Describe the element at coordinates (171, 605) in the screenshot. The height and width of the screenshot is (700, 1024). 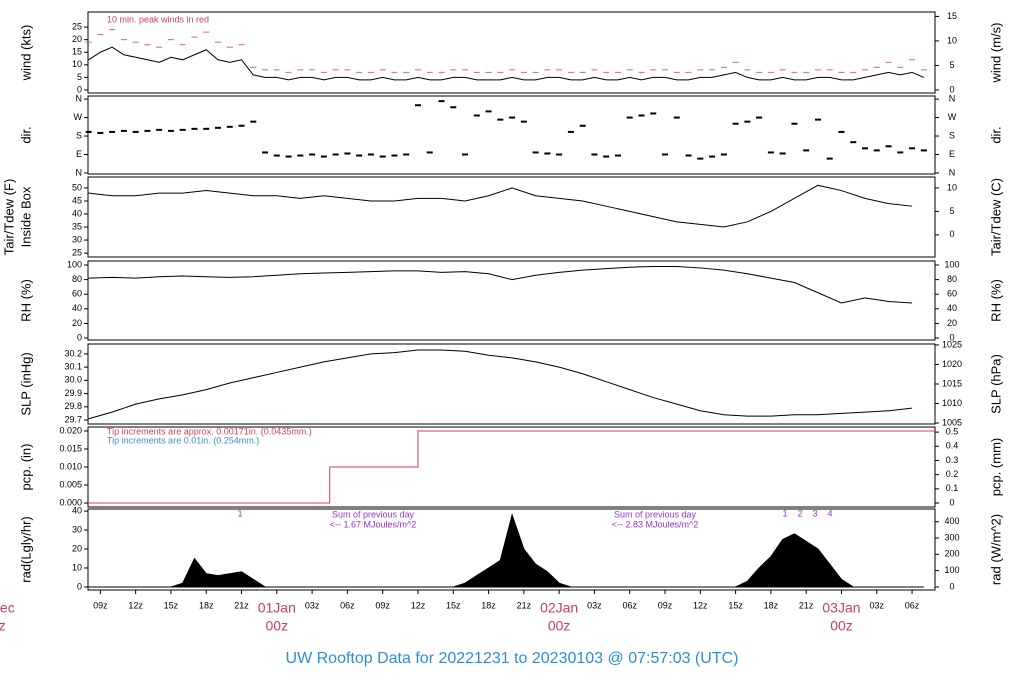
I see `x-tick-label: 15z` at that location.